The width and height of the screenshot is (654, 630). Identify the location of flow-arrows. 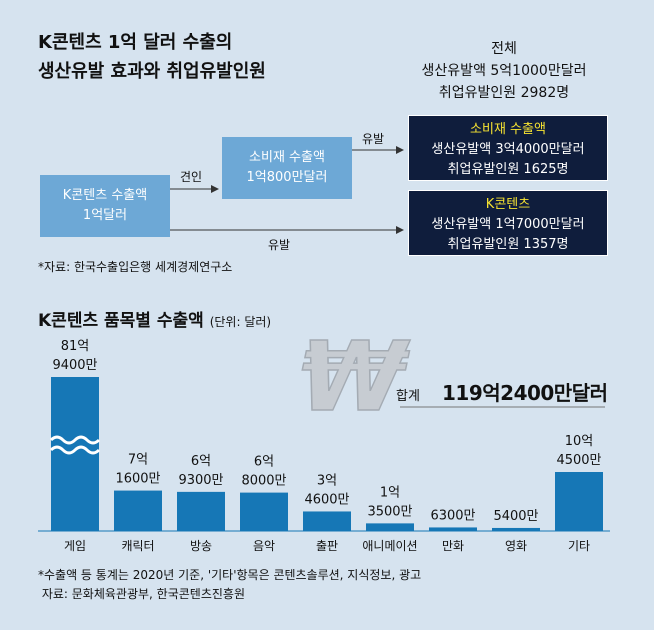
(287, 190).